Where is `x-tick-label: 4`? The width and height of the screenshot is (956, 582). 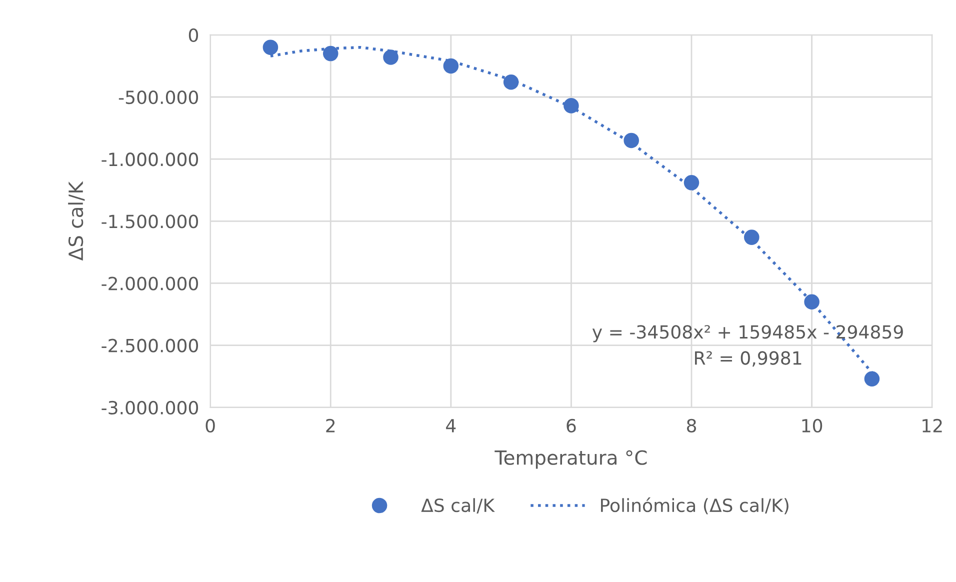 x-tick-label: 4 is located at coordinates (451, 425).